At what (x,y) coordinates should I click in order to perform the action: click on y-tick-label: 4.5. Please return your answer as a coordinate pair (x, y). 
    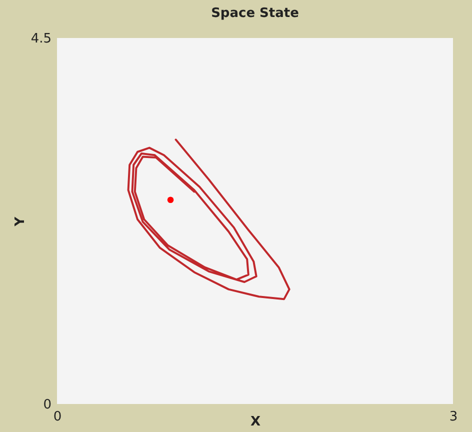
    Looking at the image, I should click on (41, 39).